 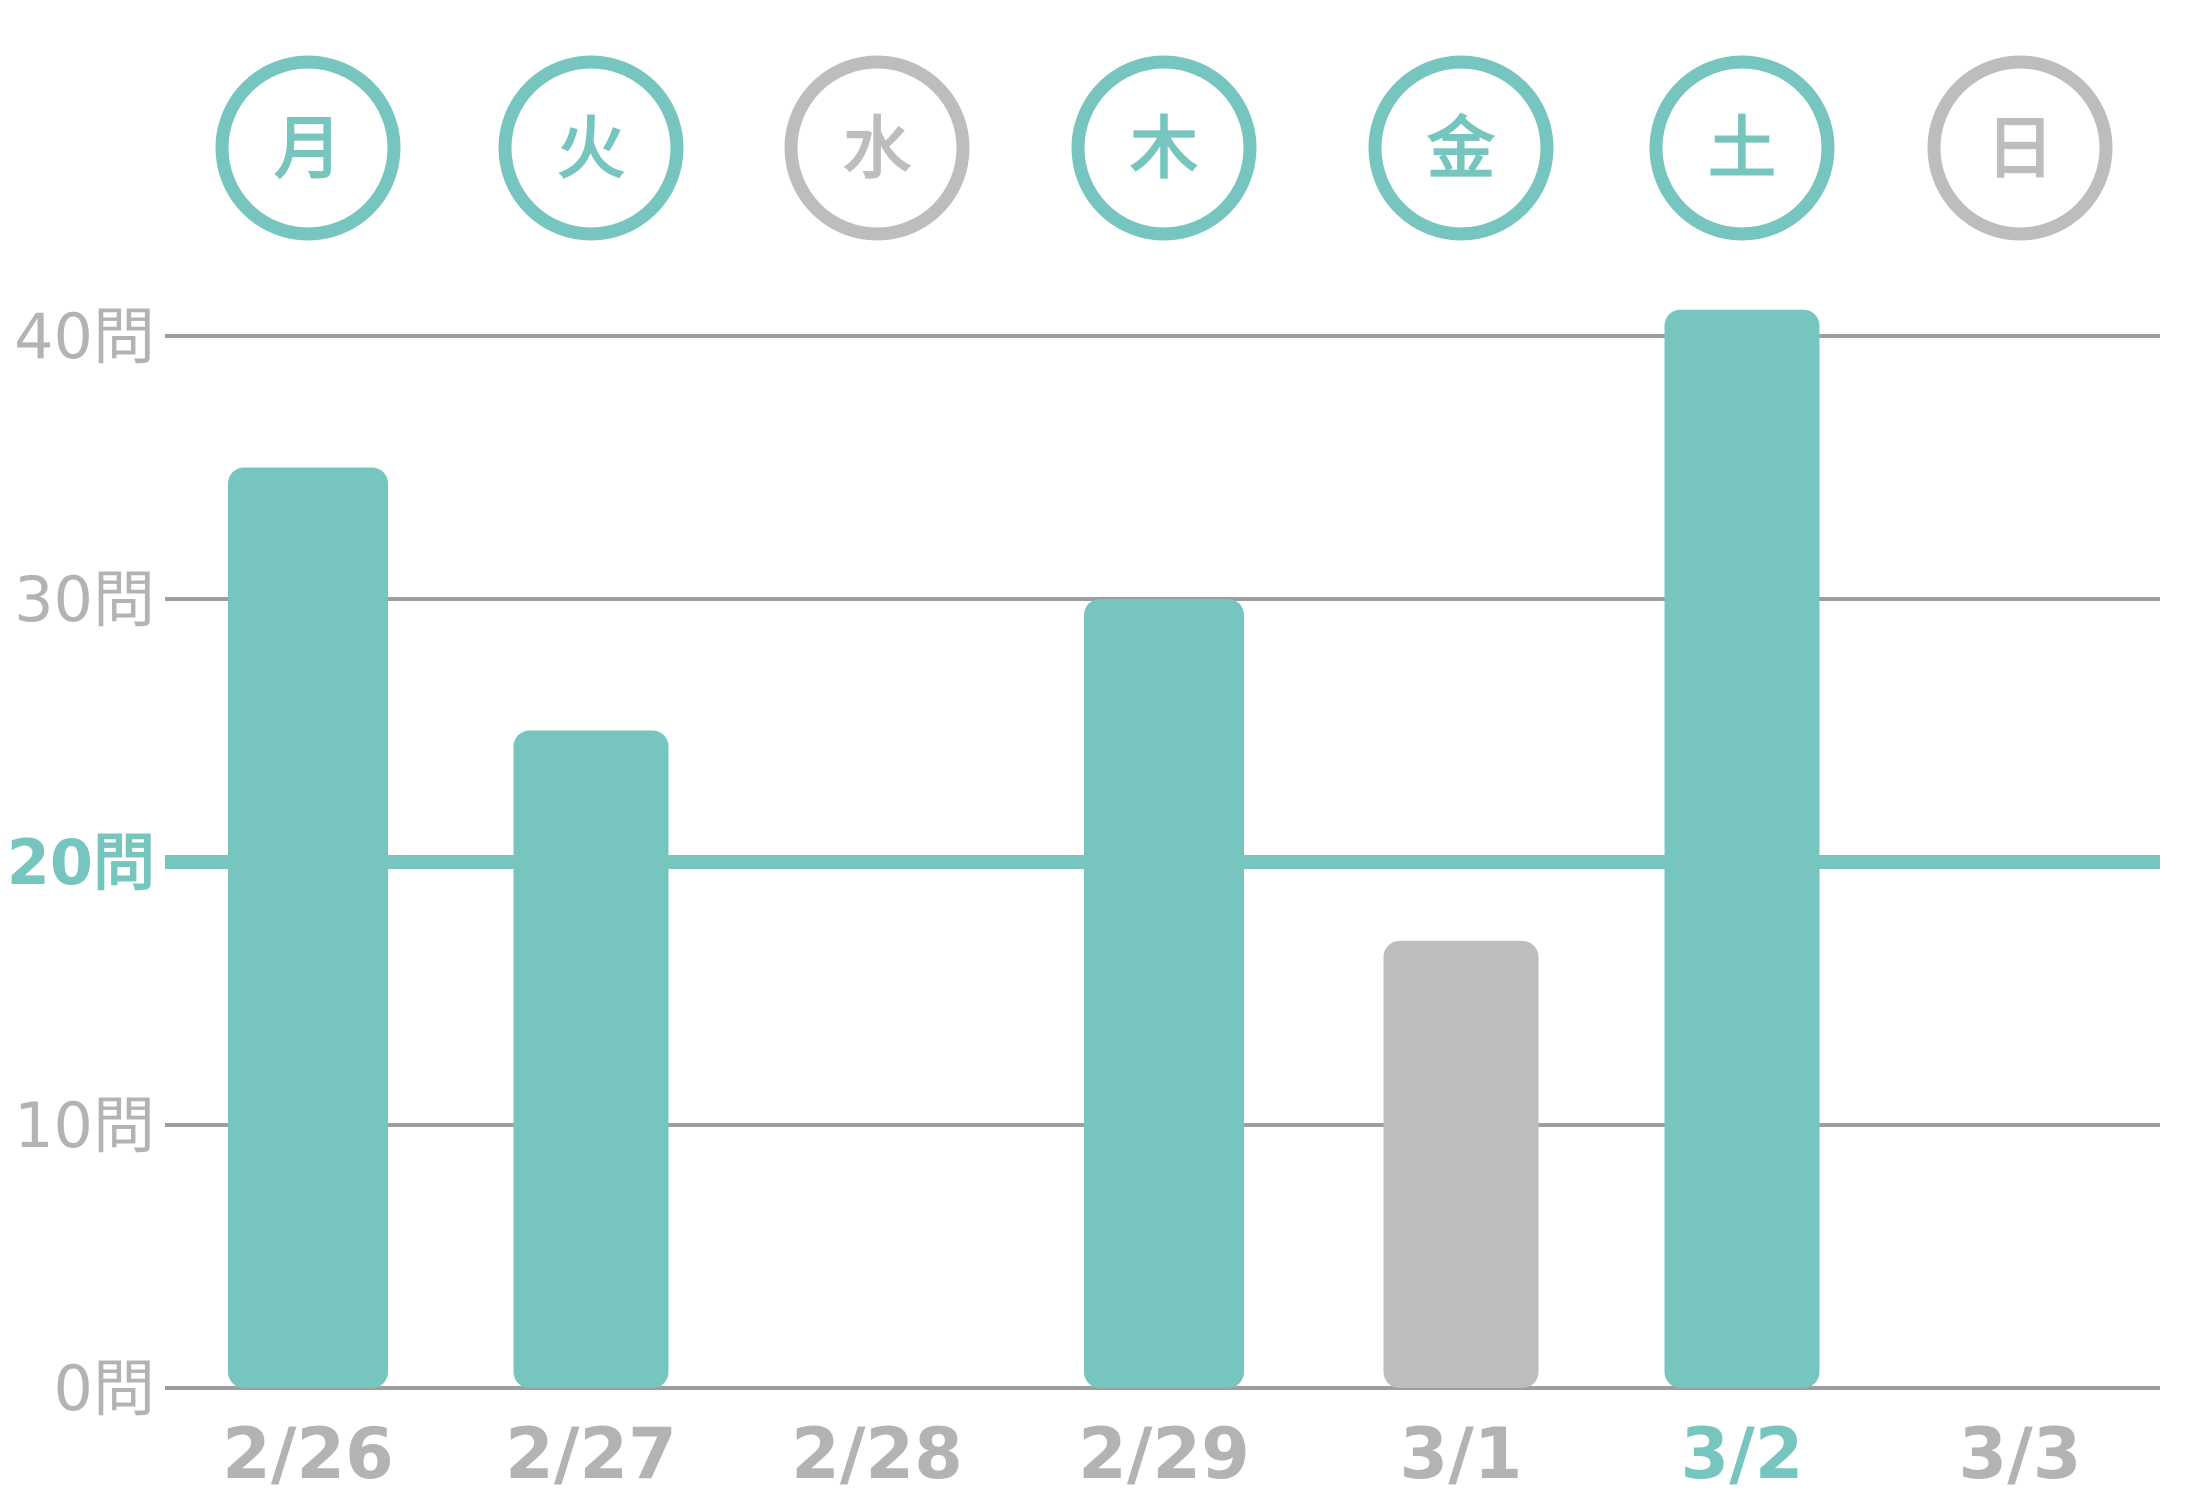 I want to click on x-tick-label-2/28: 2/28, so click(x=877, y=1454).